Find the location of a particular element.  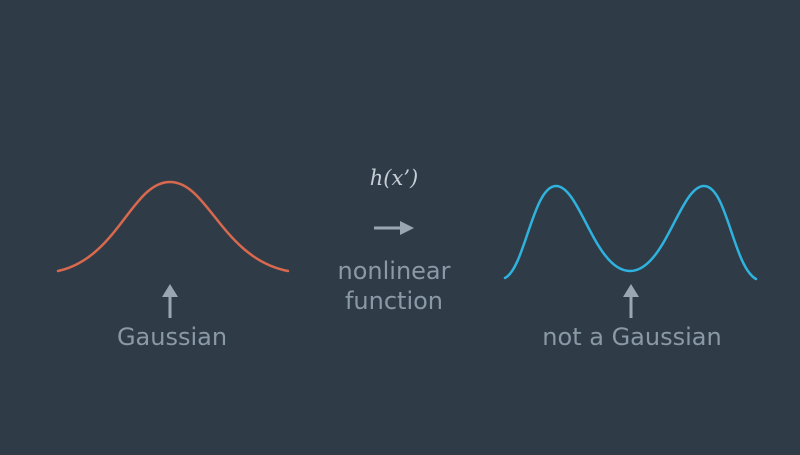

right-arrow-icon is located at coordinates (394, 228).